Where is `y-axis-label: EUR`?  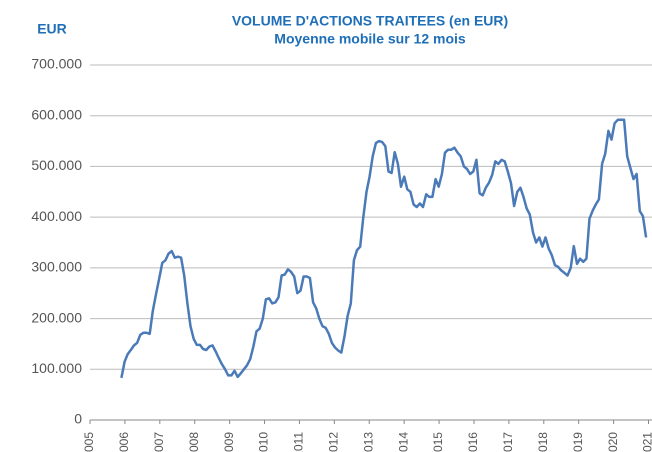
y-axis-label: EUR is located at coordinates (52, 29).